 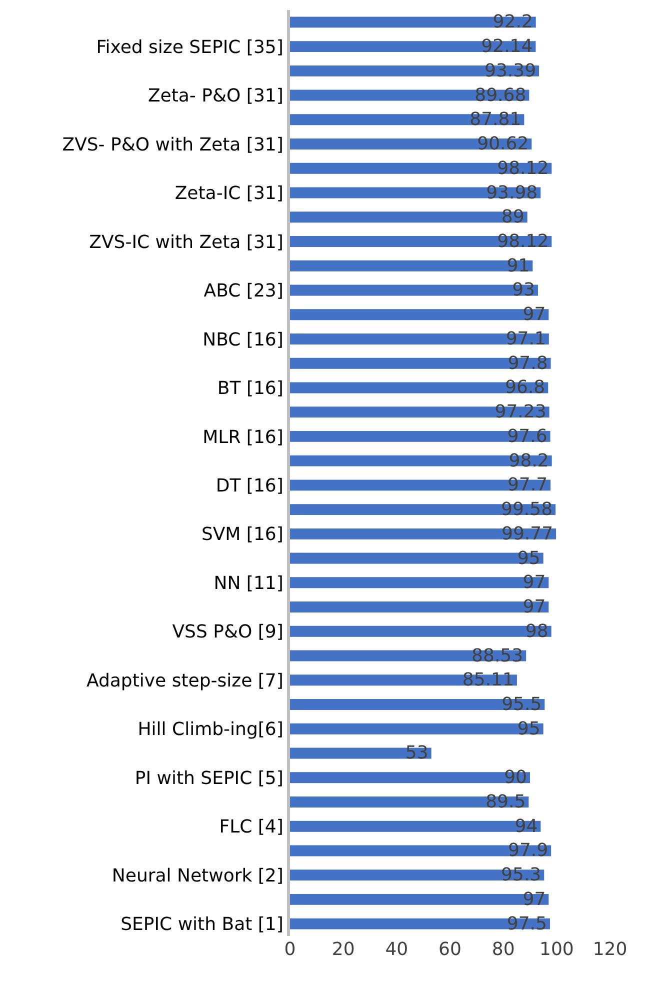 What do you see at coordinates (228, 632) in the screenshot?
I see `y-tick-label: VSS P&O [9]` at bounding box center [228, 632].